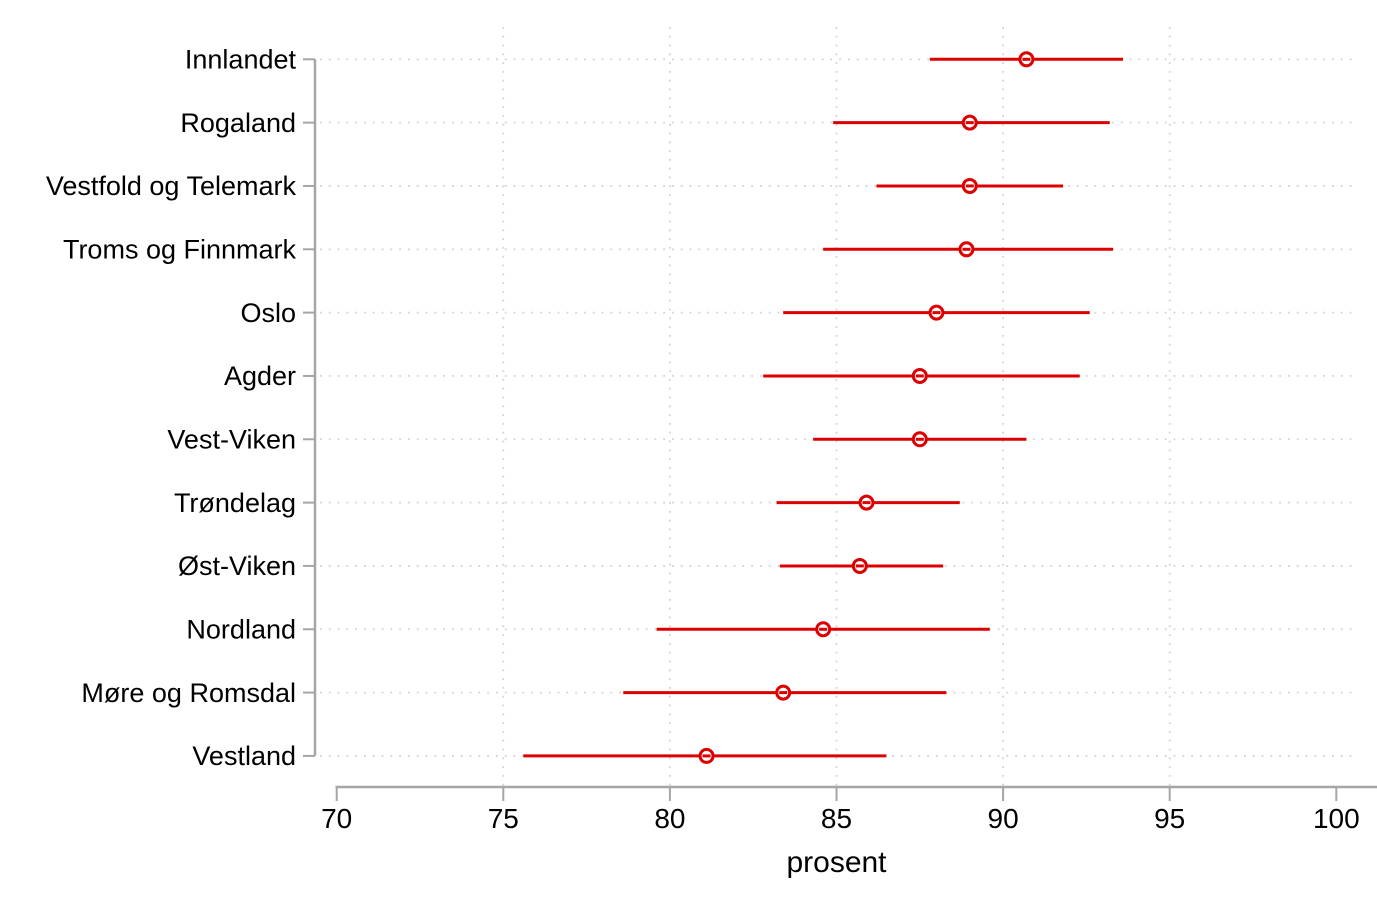 This screenshot has width=1377, height=917. What do you see at coordinates (241, 629) in the screenshot?
I see `category-label: Nordland` at bounding box center [241, 629].